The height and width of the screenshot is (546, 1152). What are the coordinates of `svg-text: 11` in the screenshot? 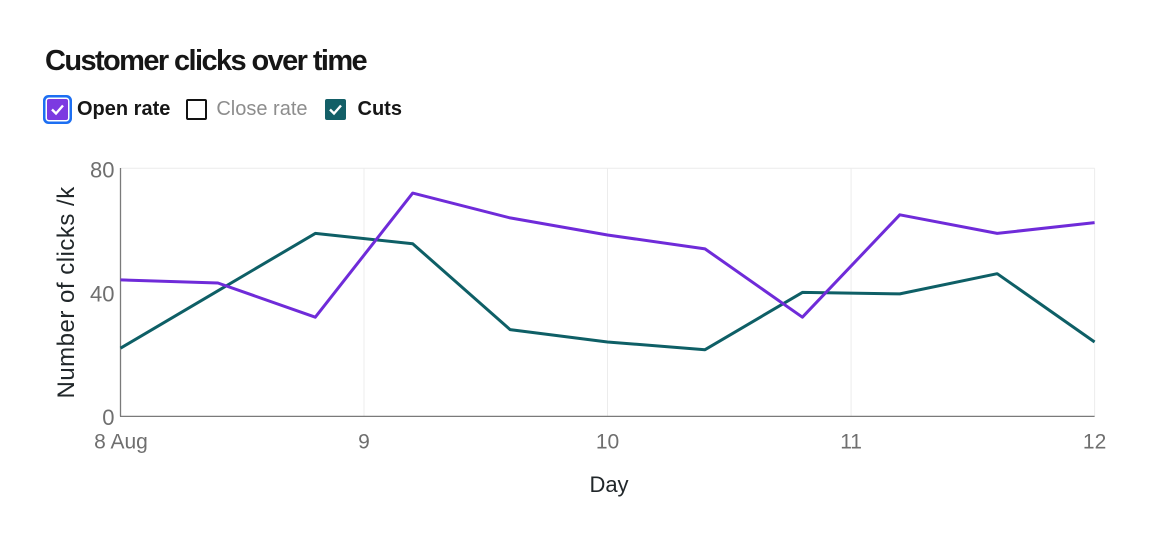 It's located at (851, 442).